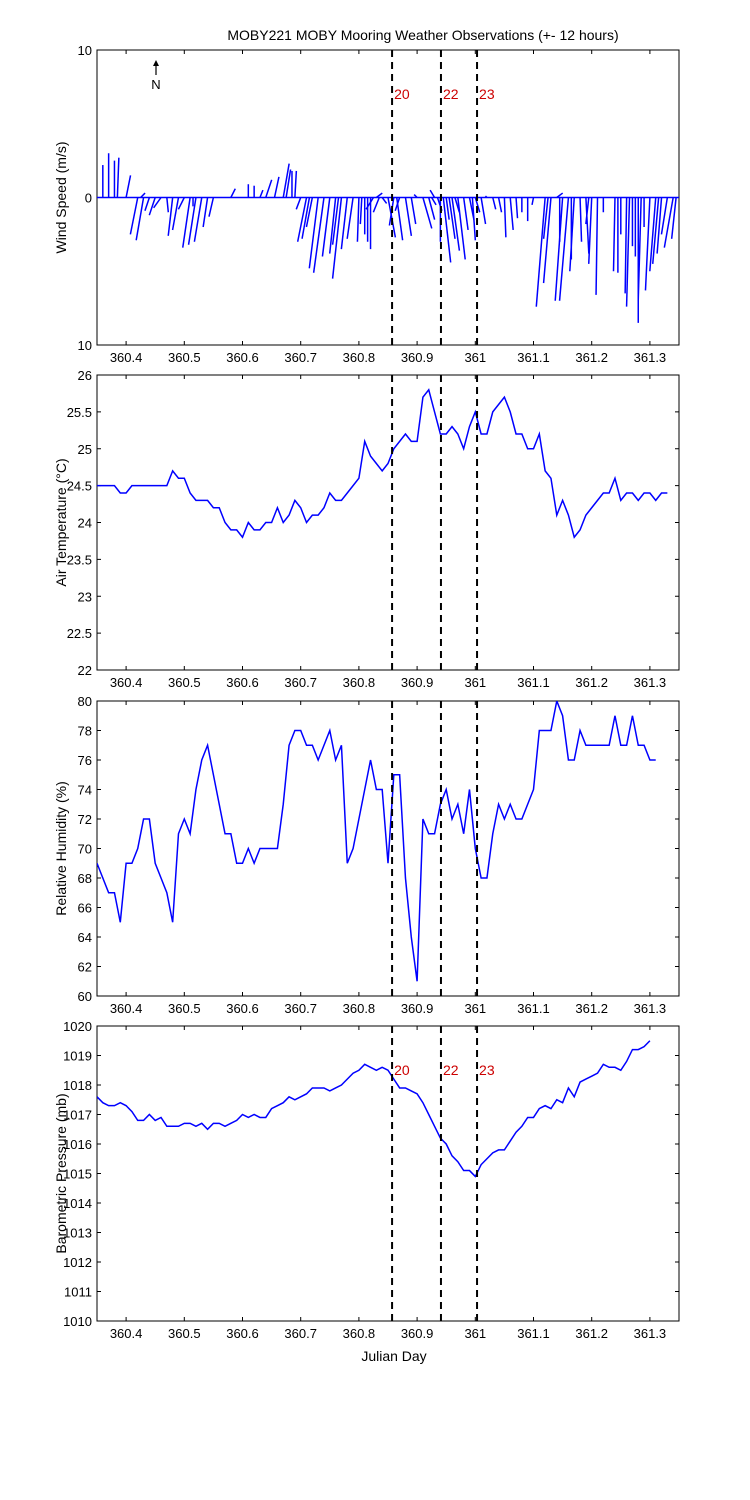 This screenshot has height=1500, width=750. I want to click on y-tick-label: 24.5, so click(79, 486).